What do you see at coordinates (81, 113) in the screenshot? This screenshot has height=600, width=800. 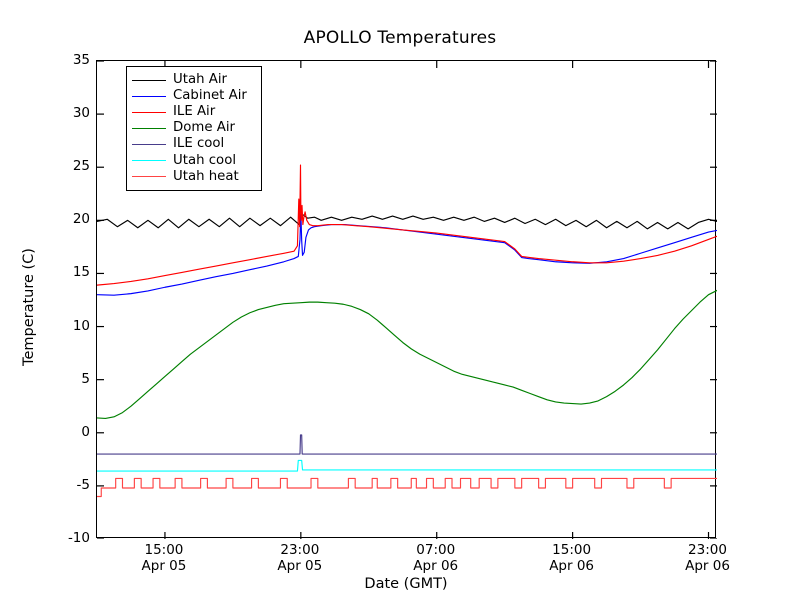 I see `y-tick-label: 30` at bounding box center [81, 113].